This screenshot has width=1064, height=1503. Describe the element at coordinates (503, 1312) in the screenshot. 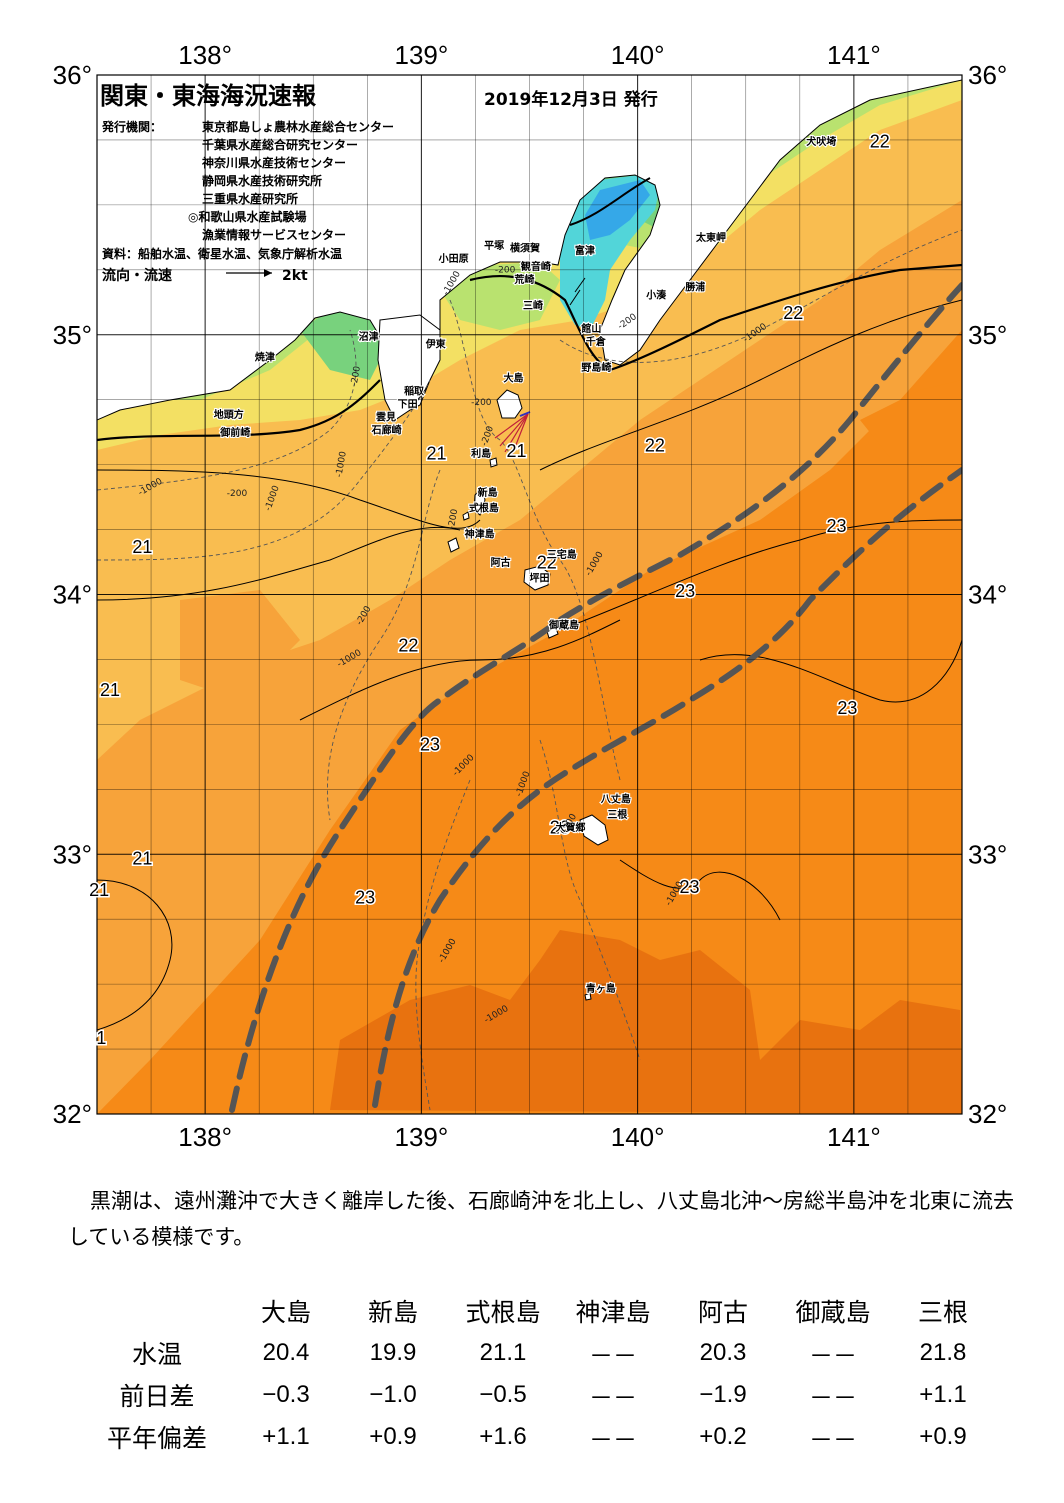

I see `station-header: 式根島` at that location.